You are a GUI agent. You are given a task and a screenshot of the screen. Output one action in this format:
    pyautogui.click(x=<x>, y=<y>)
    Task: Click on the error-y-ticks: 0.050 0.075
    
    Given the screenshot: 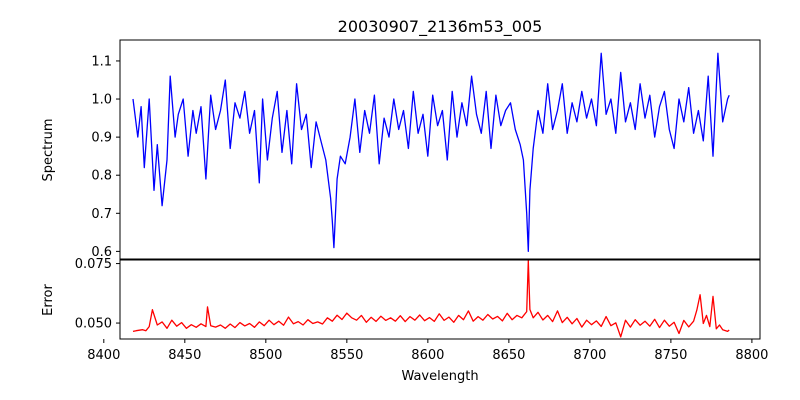 What is the action you would take?
    pyautogui.click(x=97, y=294)
    